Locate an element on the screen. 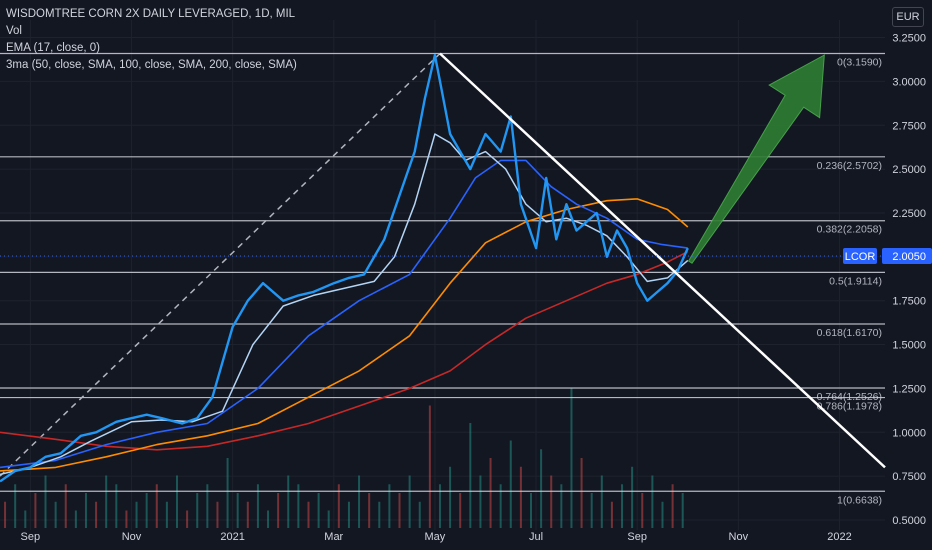 This screenshot has height=550, width=932. x-tick-2: 2021 is located at coordinates (232, 537).